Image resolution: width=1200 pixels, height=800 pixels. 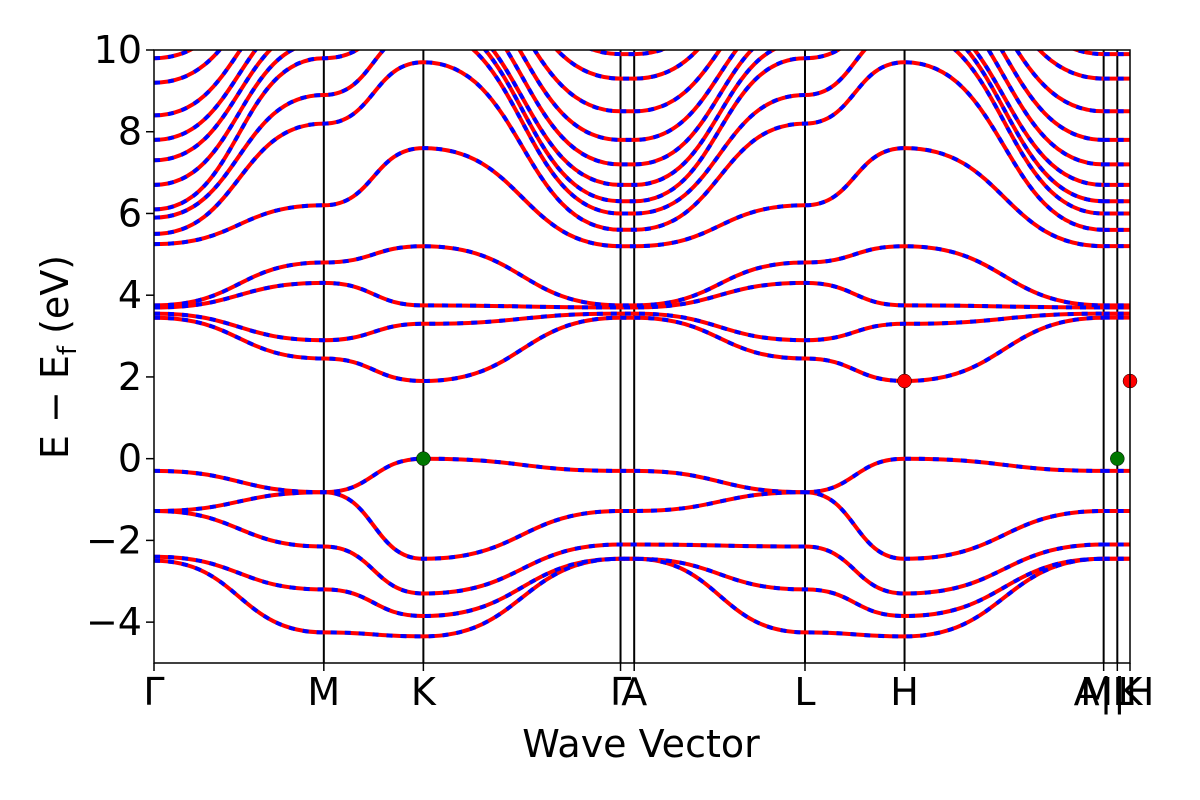 I want to click on x-tick-label: M, so click(x=323, y=692).